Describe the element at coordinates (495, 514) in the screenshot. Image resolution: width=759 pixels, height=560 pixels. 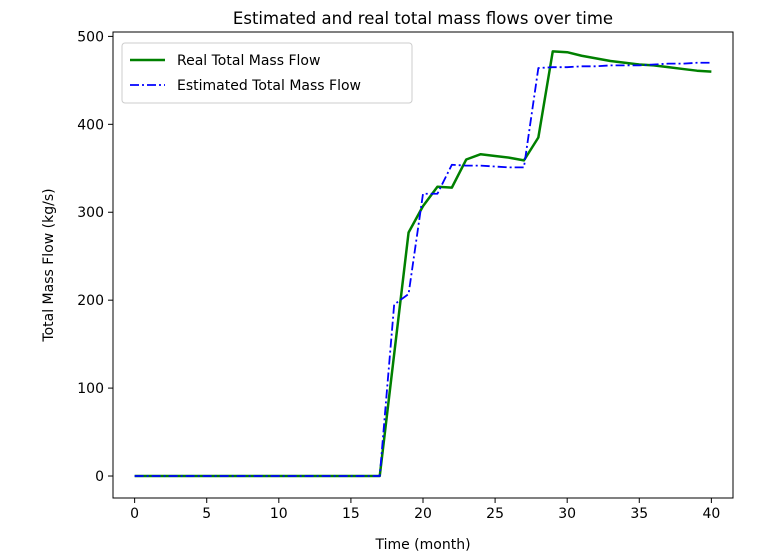
I see `x-tick-label: 25` at that location.